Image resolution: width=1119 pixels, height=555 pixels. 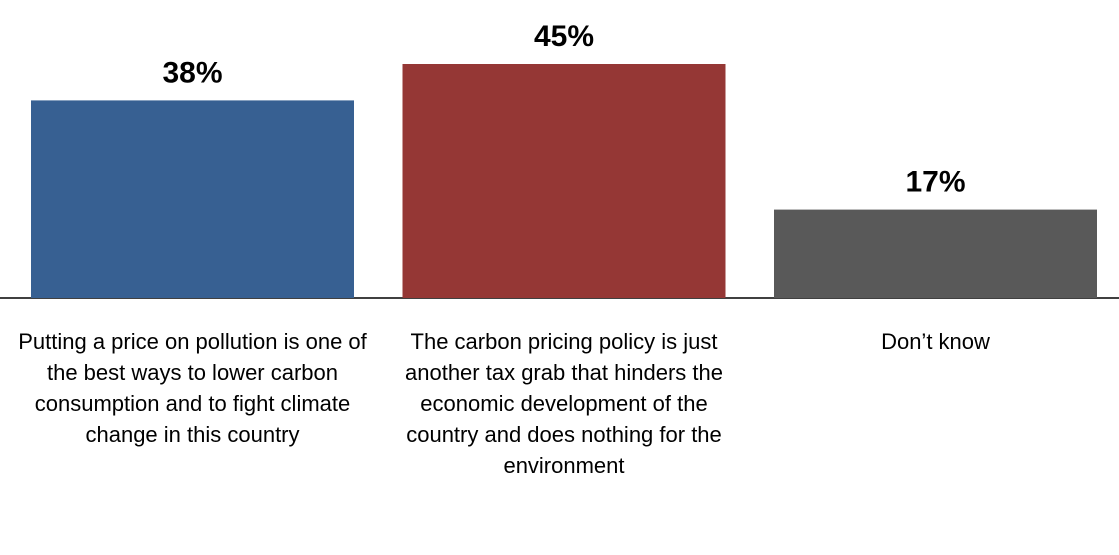 What do you see at coordinates (192, 72) in the screenshot?
I see `value-label: 38%` at bounding box center [192, 72].